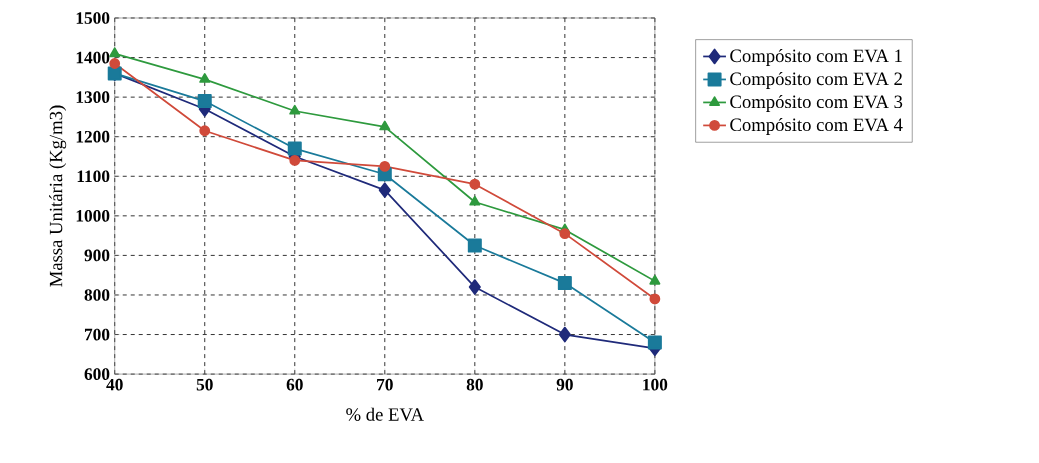 The height and width of the screenshot is (463, 1039). What do you see at coordinates (816, 126) in the screenshot?
I see `legend-label: Compósito com EVA 4` at bounding box center [816, 126].